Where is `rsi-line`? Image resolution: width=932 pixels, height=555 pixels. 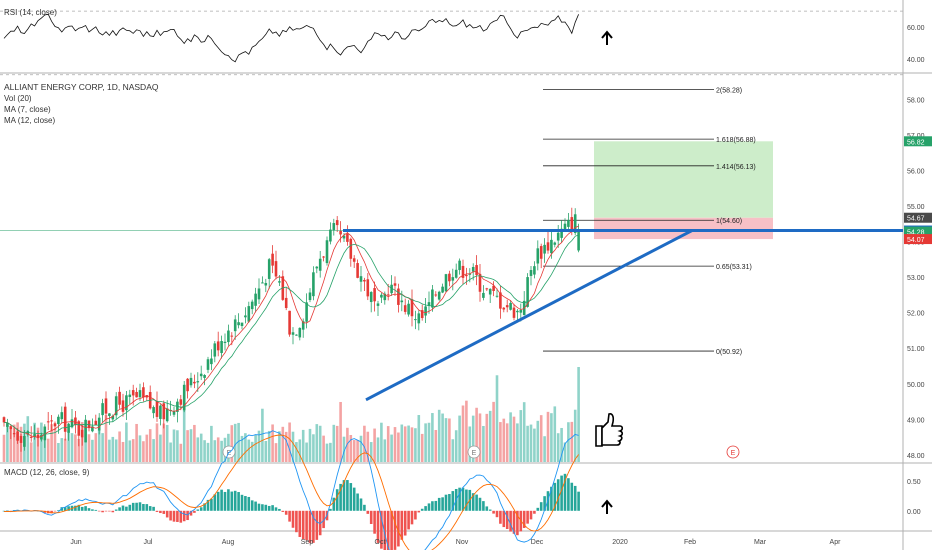
rsi-line is located at coordinates (291, 38).